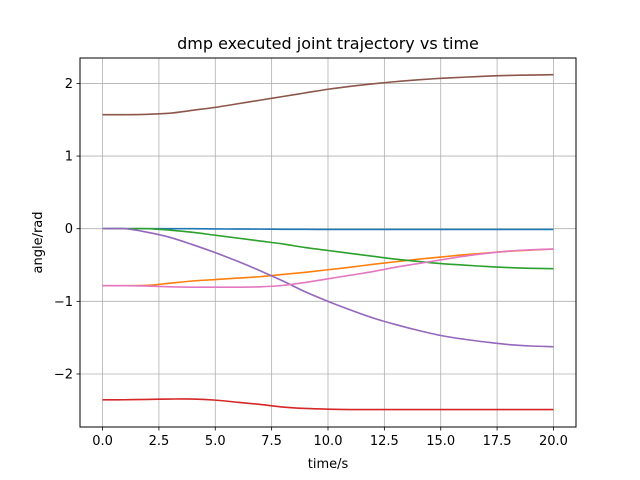  I want to click on y-tick-label: −2, so click(63, 374).